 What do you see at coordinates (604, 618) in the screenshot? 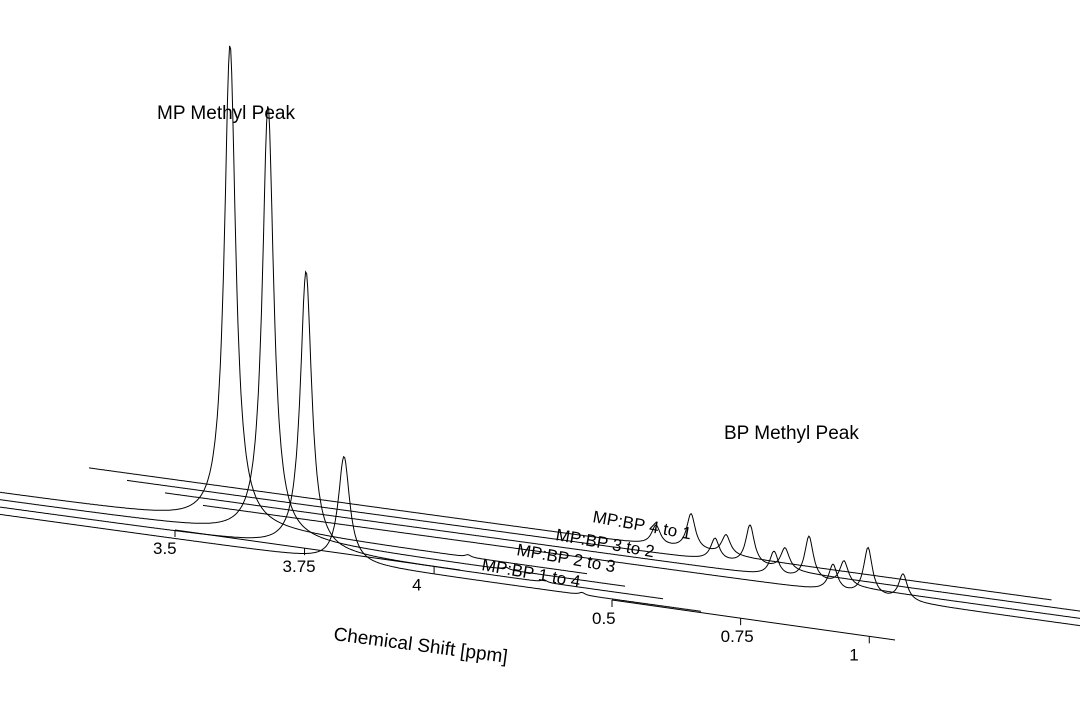
I see `x-tick-label-bp-0: 0.5` at bounding box center [604, 618].